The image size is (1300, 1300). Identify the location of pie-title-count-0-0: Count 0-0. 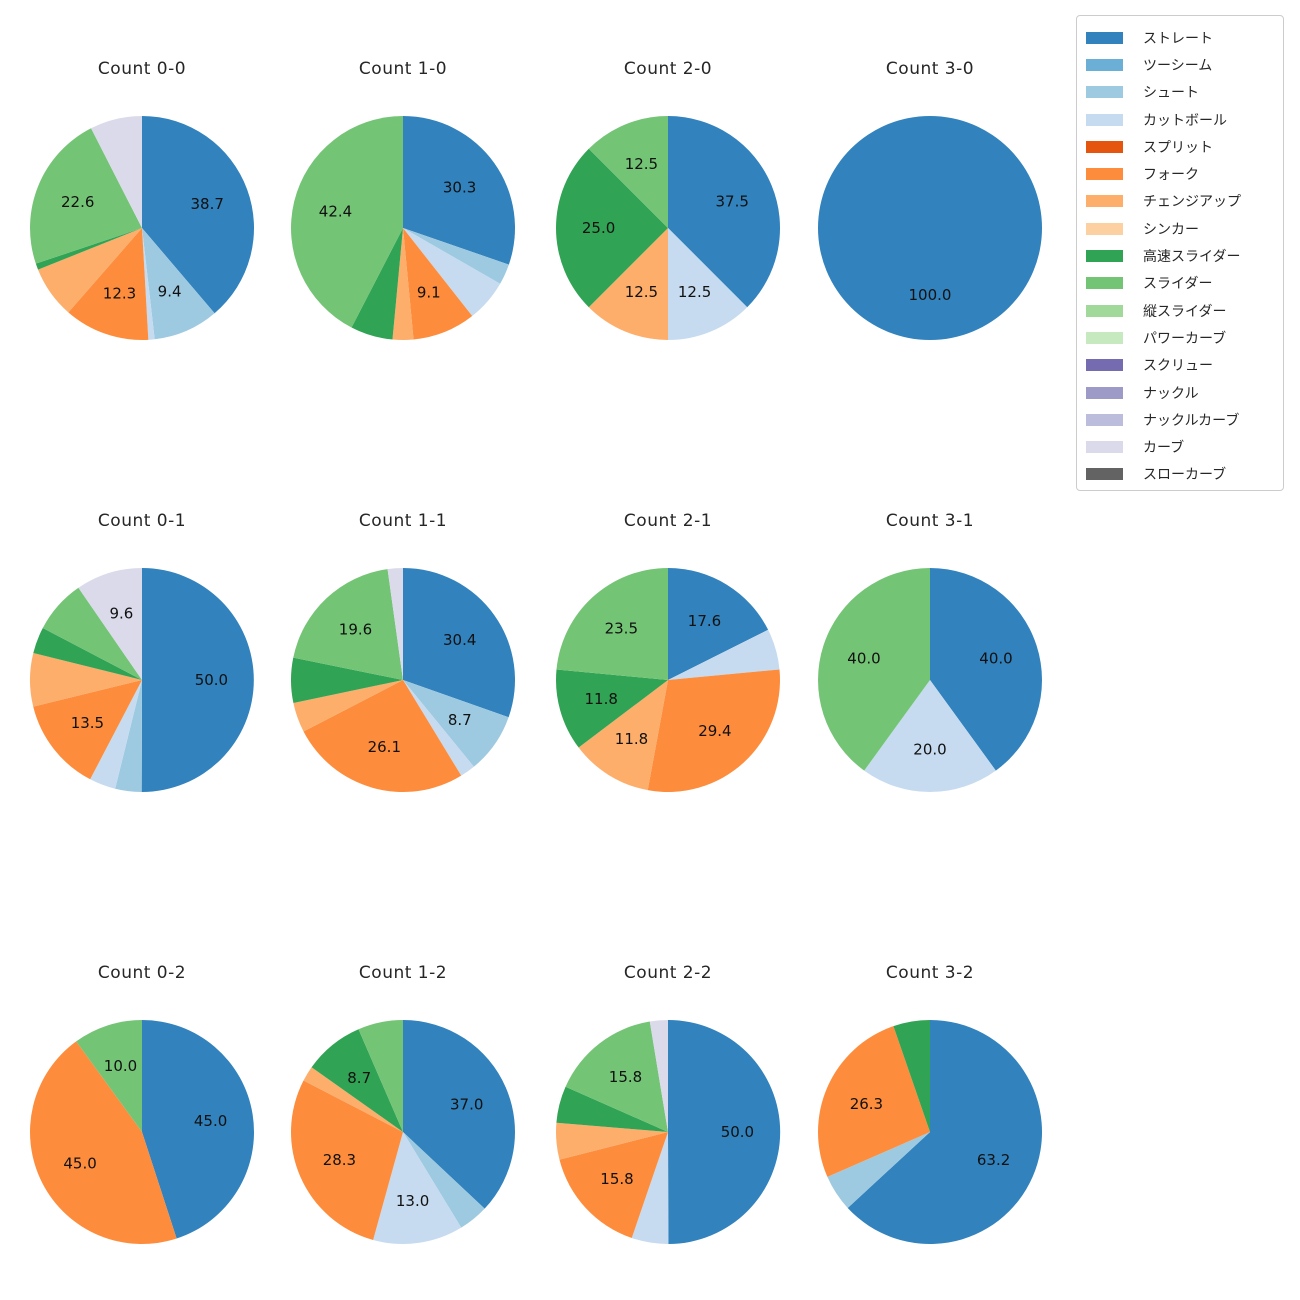
(142, 69).